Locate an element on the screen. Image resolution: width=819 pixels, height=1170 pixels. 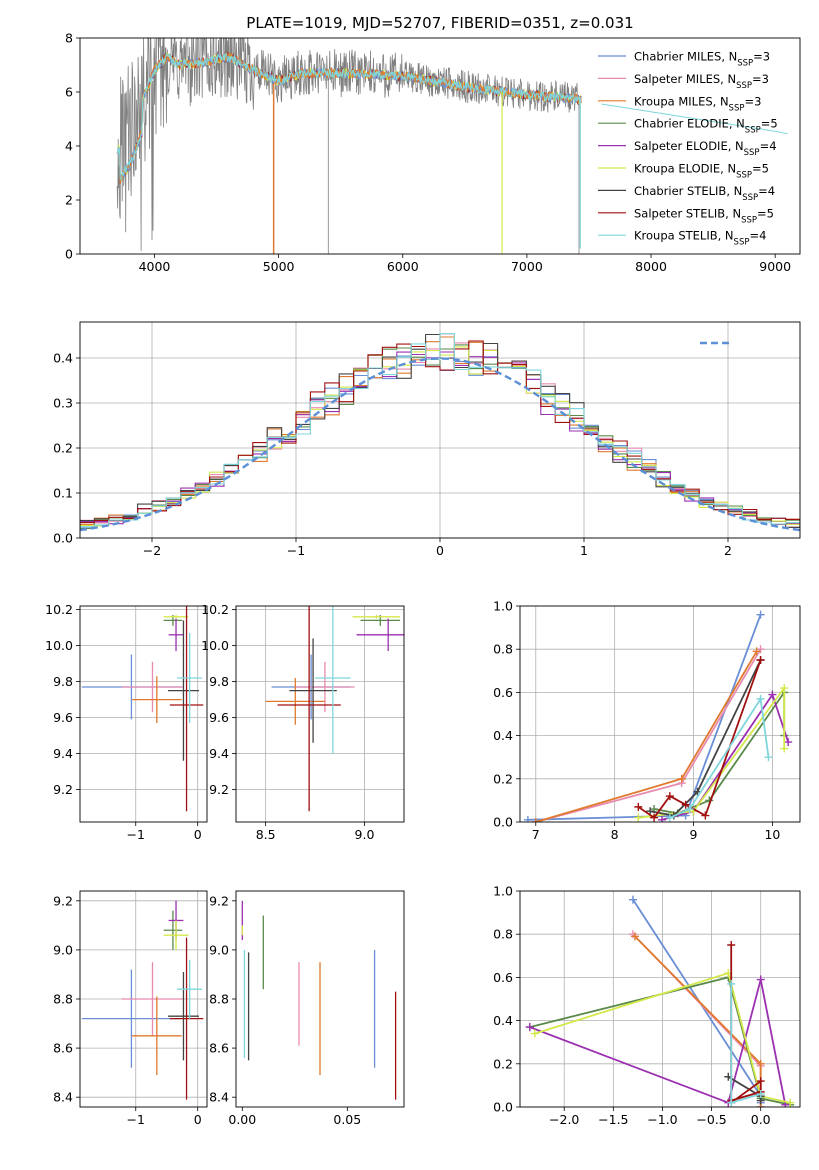
y-tick-label: 0.6 is located at coordinates (503, 692).